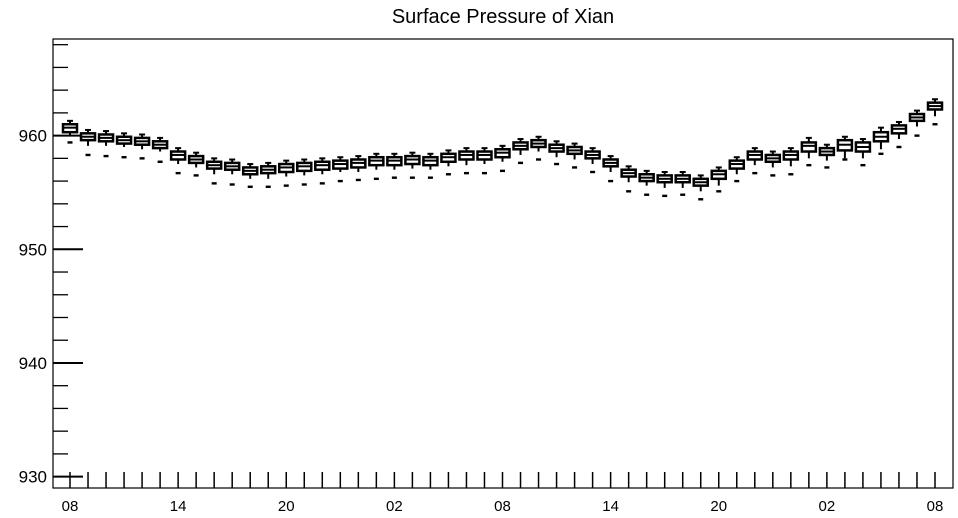 This screenshot has height=518, width=958. Describe the element at coordinates (33, 477) in the screenshot. I see `y-tick-label: 930` at that location.